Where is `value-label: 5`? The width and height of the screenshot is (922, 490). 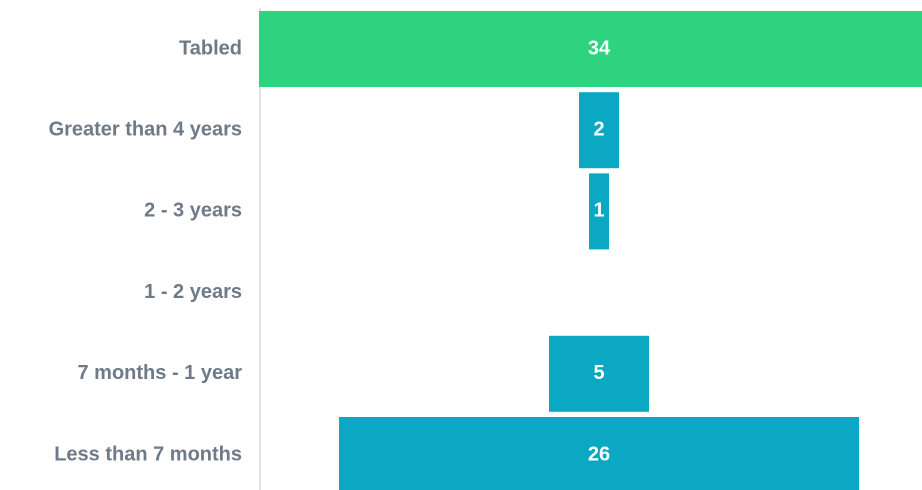 value-label: 5 is located at coordinates (598, 373).